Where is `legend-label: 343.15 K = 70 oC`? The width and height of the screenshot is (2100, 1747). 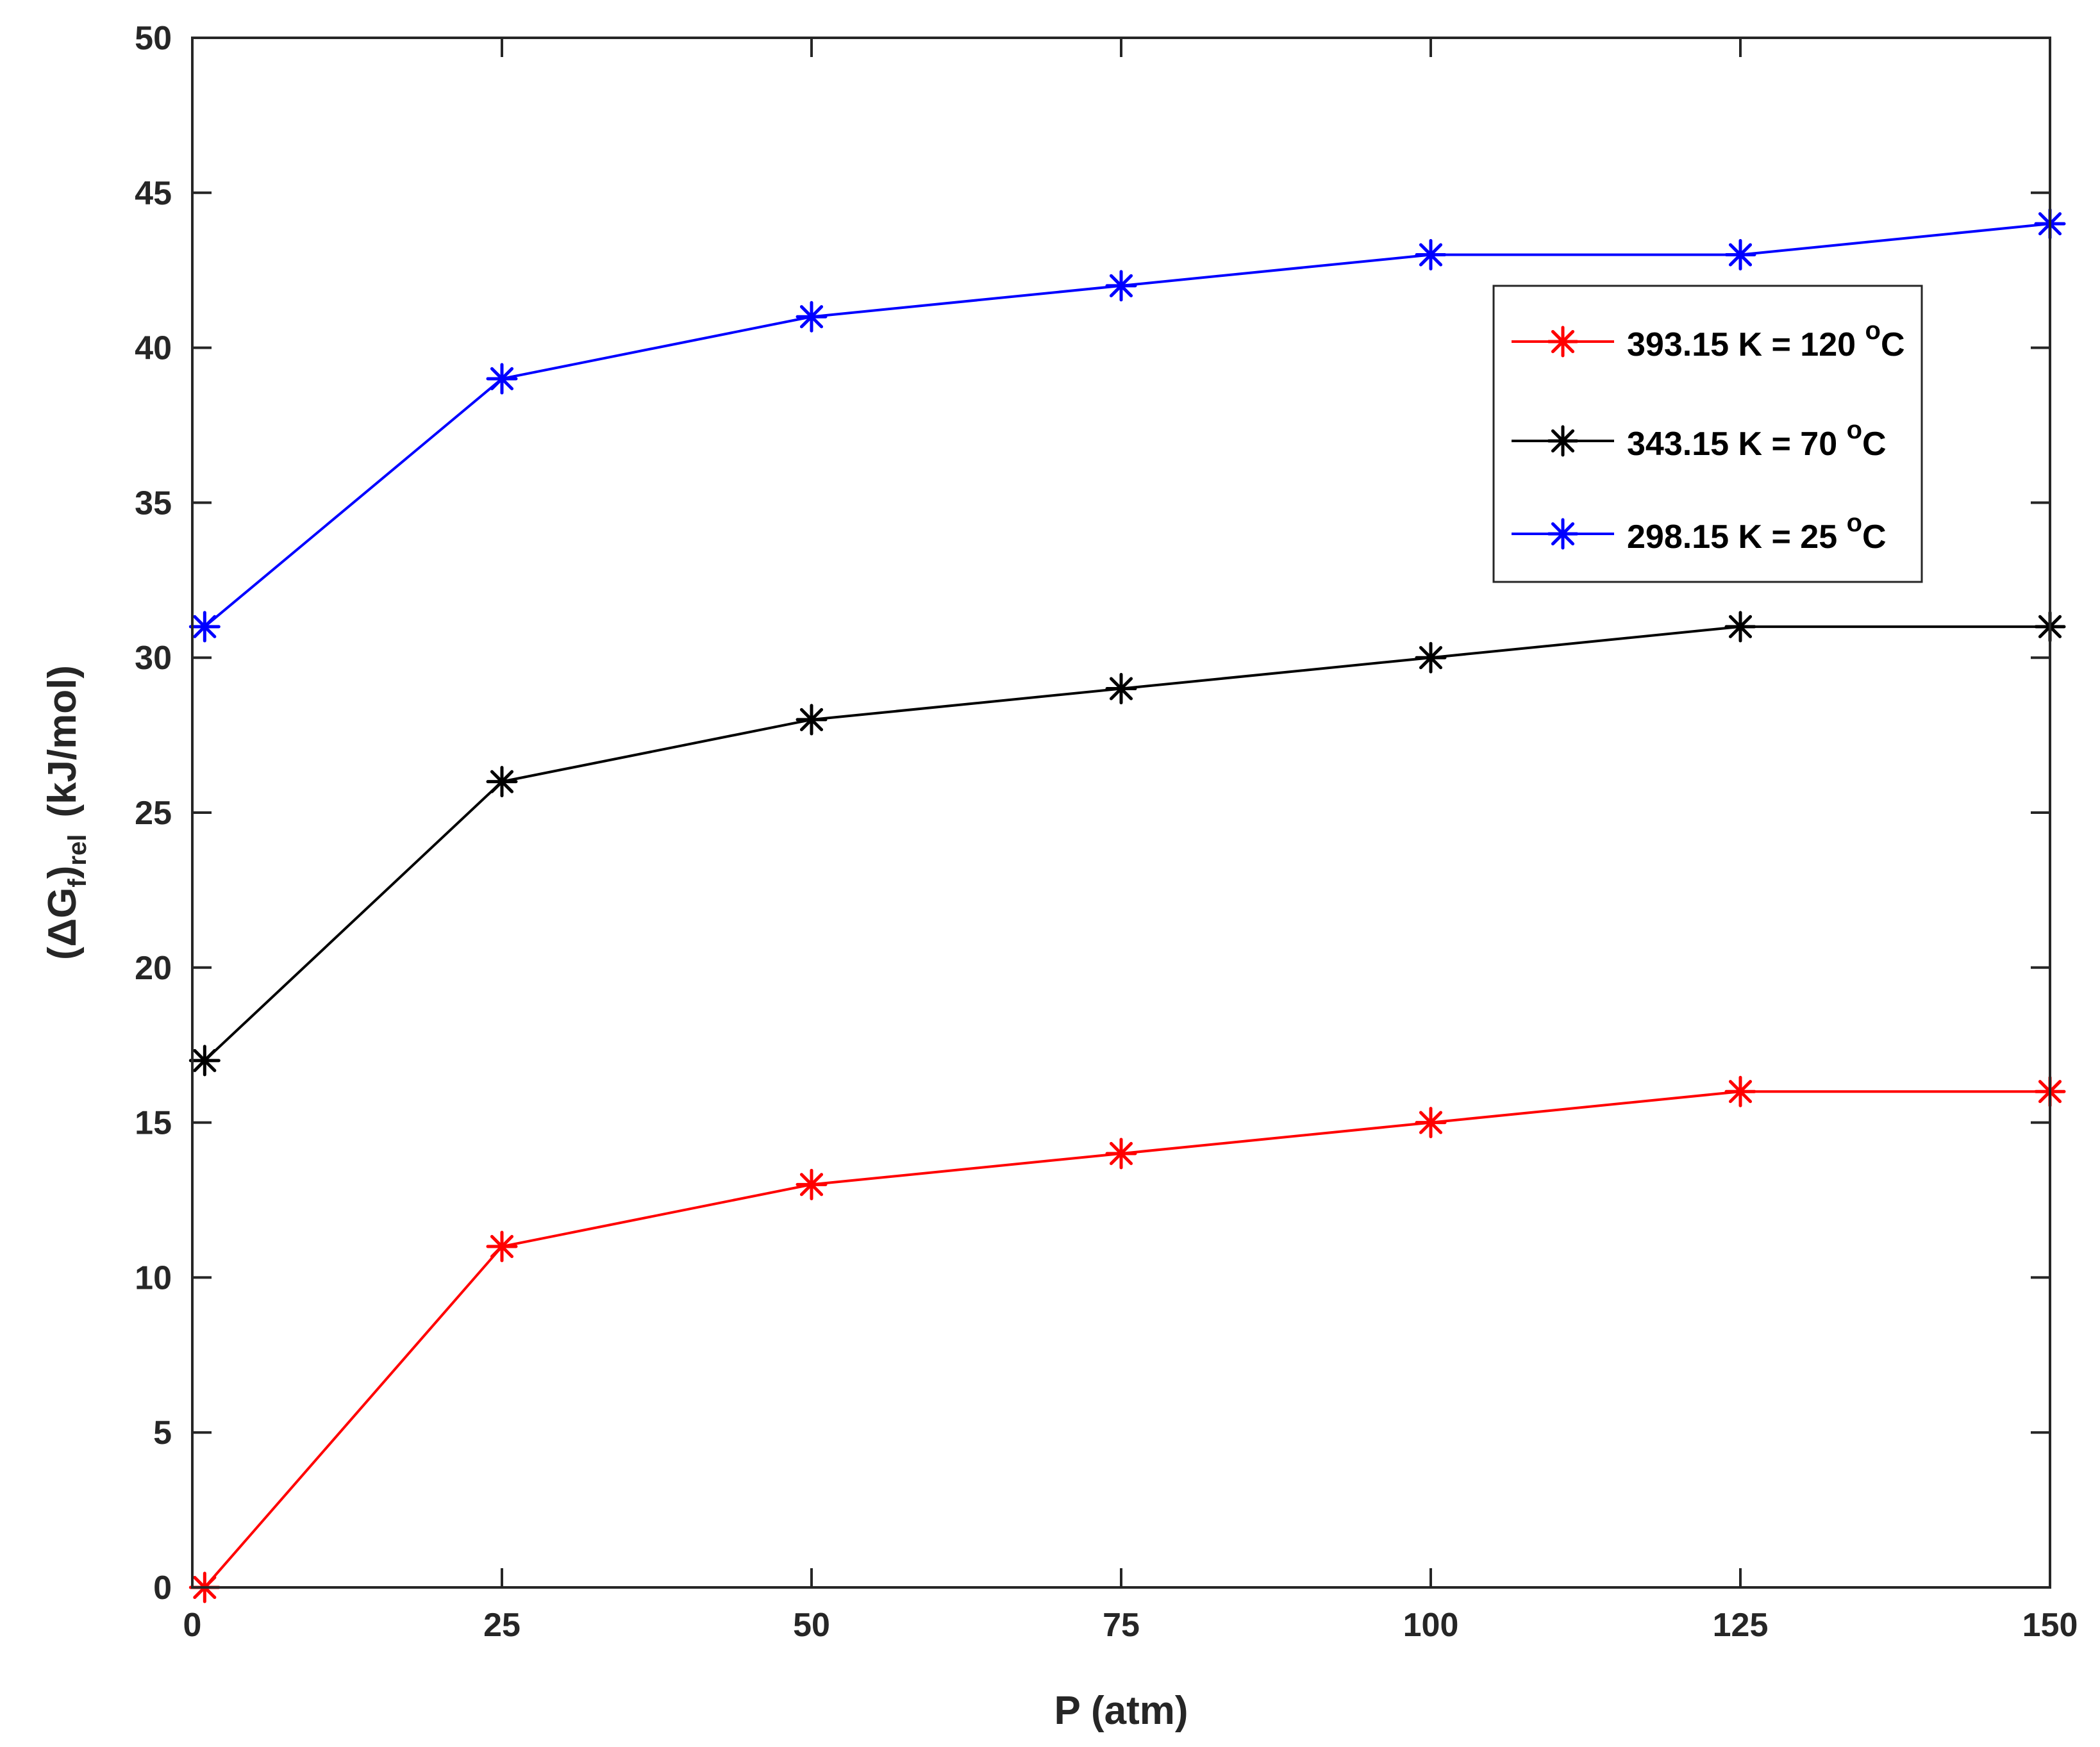 legend-label: 343.15 K = 70 oC is located at coordinates (1757, 439).